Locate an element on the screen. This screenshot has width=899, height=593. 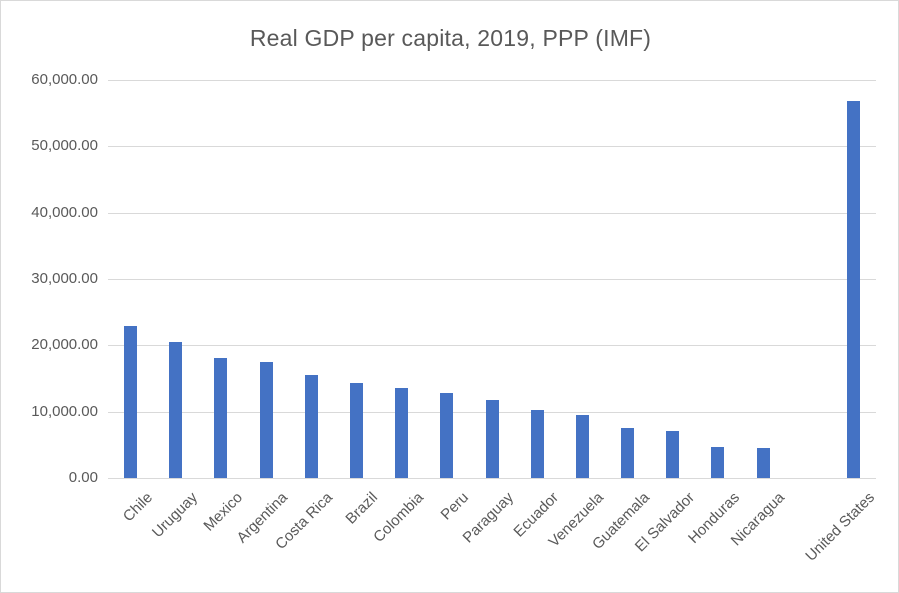
x-axis-label-peru: Peru is located at coordinates (454, 506).